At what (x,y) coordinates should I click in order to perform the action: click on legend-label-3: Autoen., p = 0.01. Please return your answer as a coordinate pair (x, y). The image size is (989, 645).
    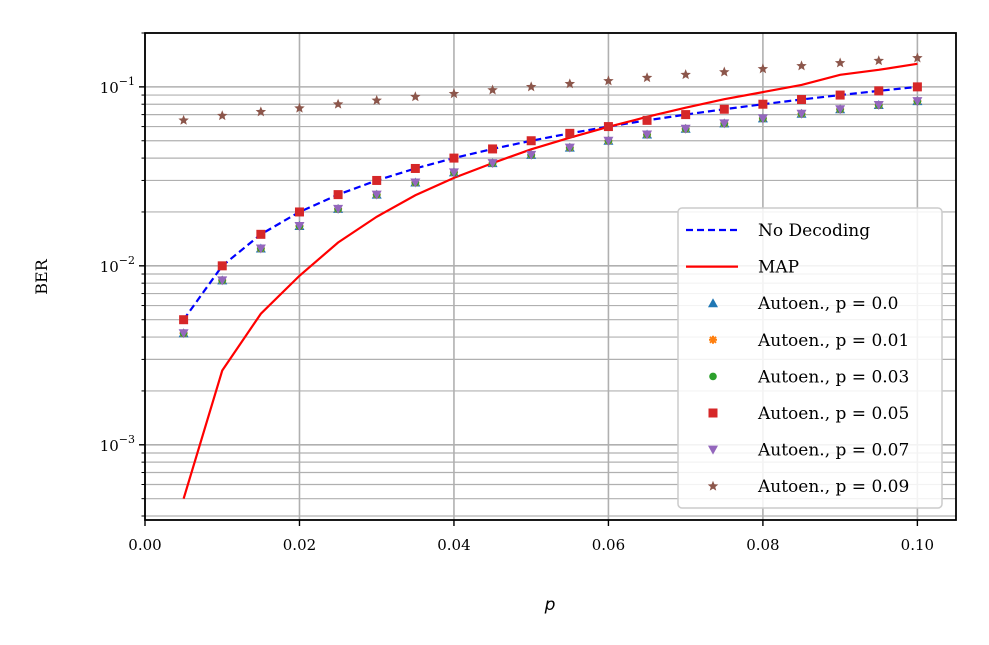
    Looking at the image, I should click on (833, 341).